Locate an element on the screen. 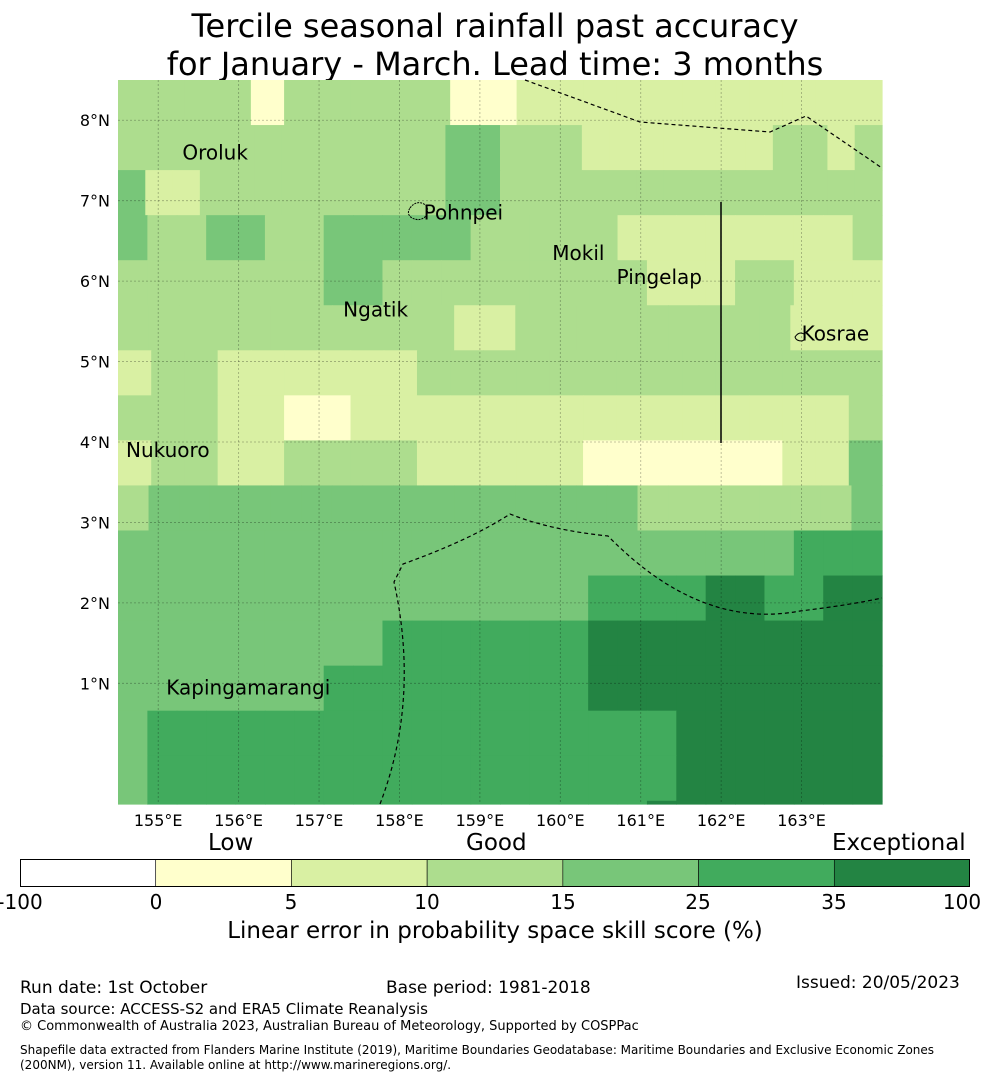 This screenshot has height=1080, width=990. color-legend-bar is located at coordinates (495, 873).